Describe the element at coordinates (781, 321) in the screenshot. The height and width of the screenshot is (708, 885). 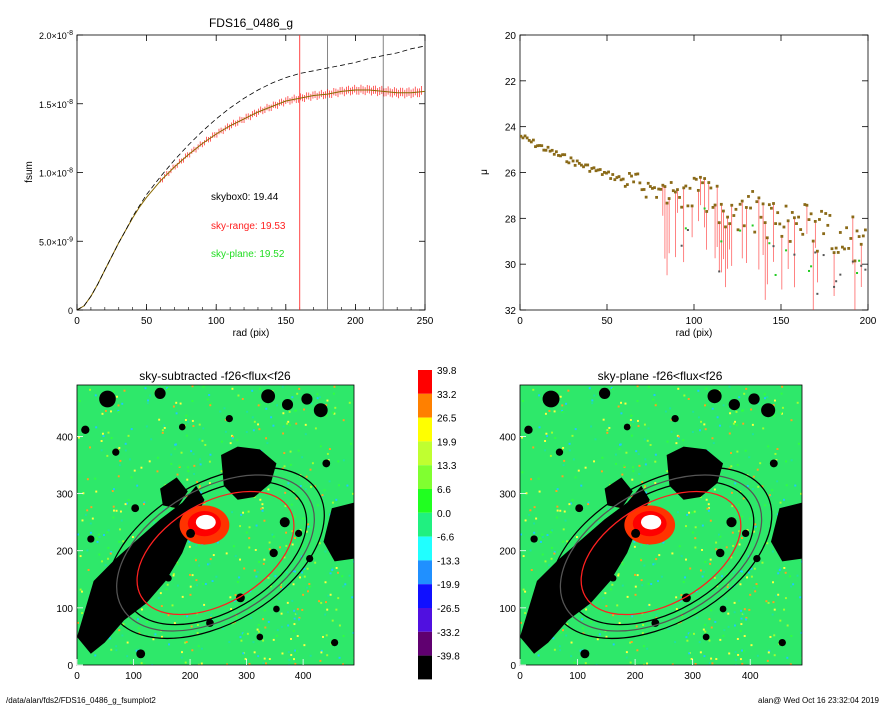
I see `mu-xtick-label: 150` at that location.